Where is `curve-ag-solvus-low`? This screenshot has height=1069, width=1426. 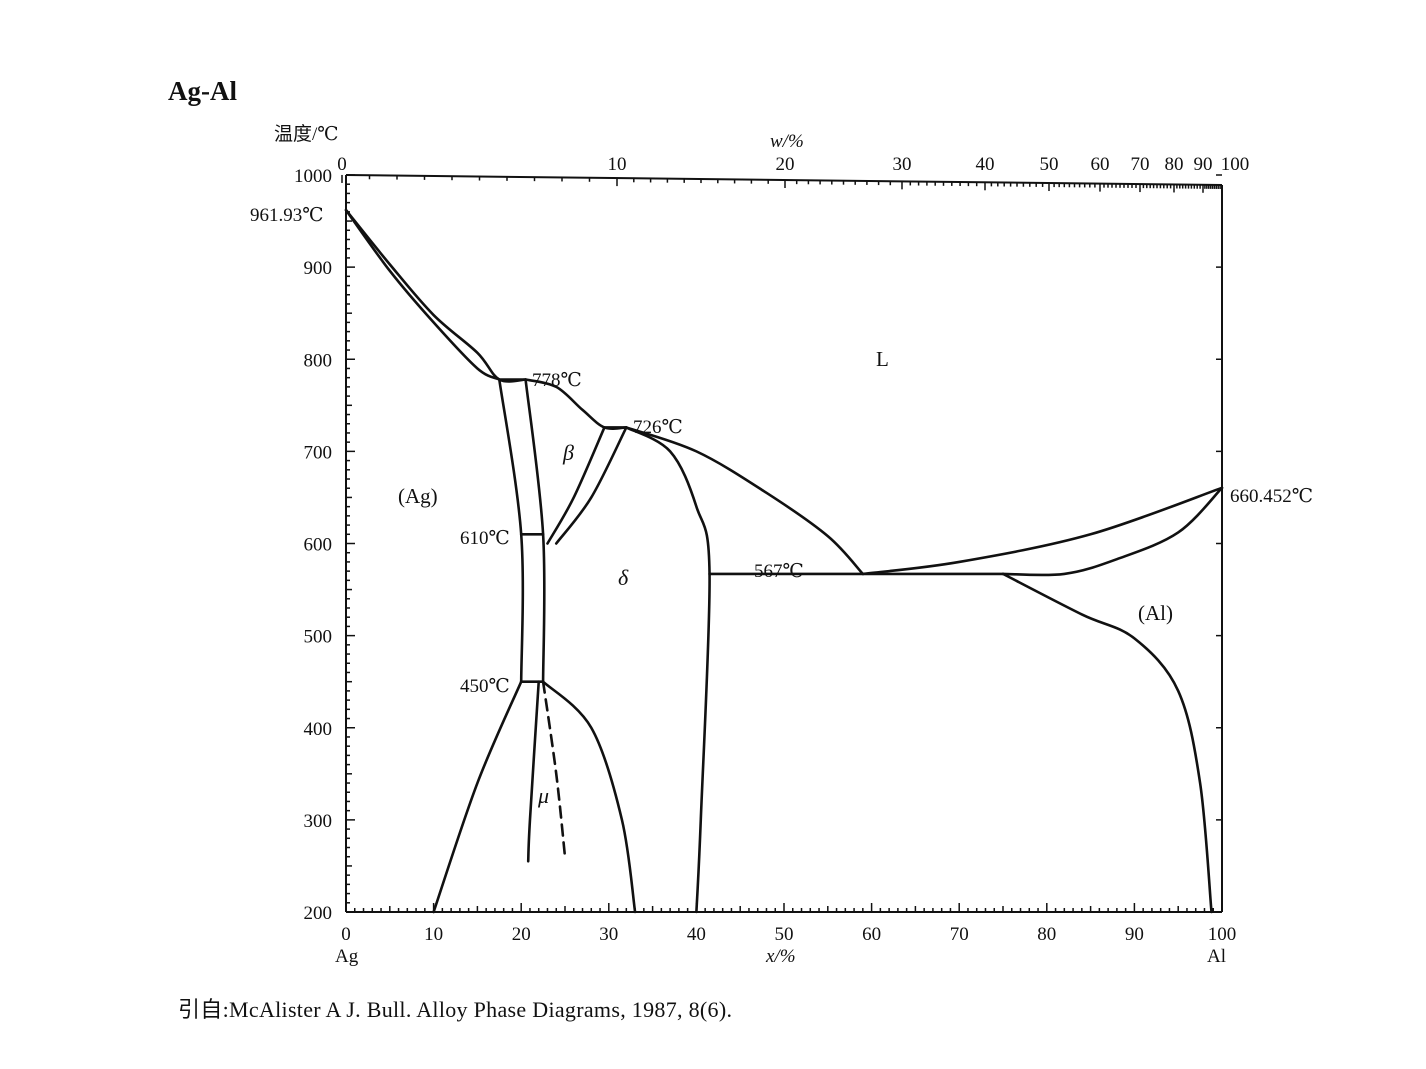
curve-ag-solvus-low is located at coordinates (477, 797).